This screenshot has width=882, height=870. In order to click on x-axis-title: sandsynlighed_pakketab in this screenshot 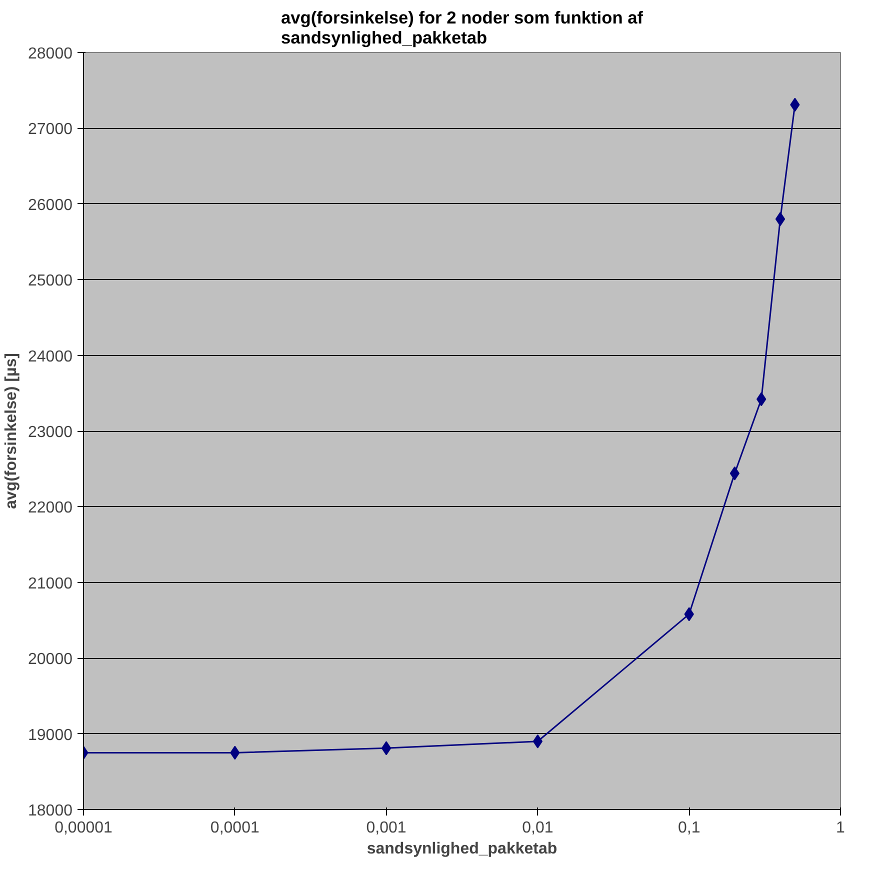, I will do `click(462, 849)`.